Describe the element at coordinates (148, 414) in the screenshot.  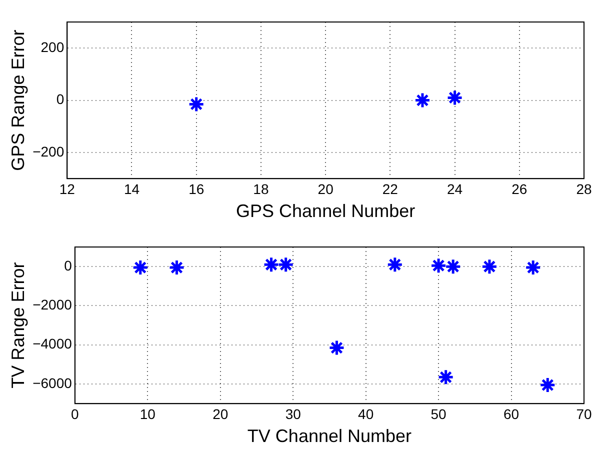
I see `x-tick-label: 10` at that location.